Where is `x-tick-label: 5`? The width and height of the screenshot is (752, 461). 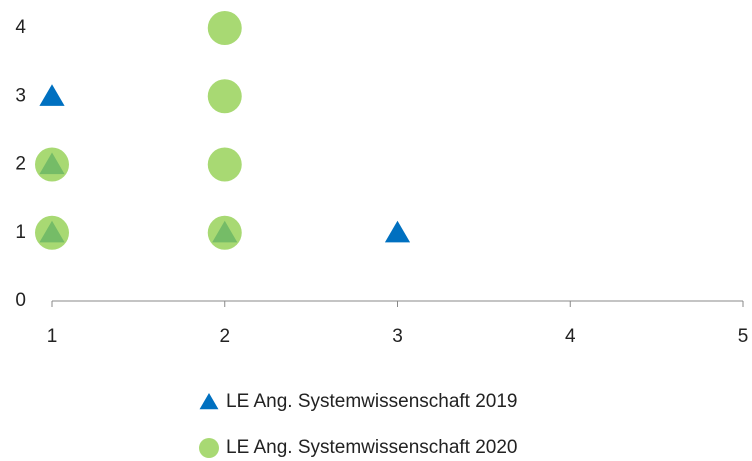
x-tick-label: 5 is located at coordinates (743, 336).